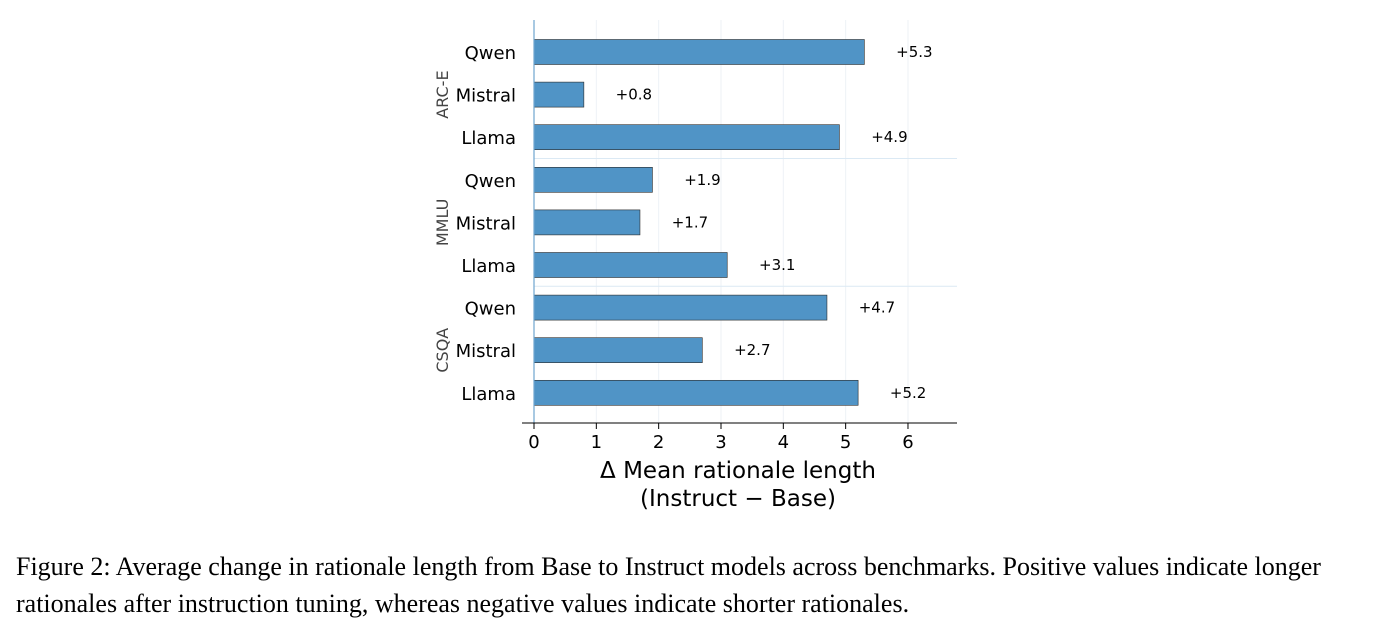  I want to click on x-tick-label: 1, so click(596, 442).